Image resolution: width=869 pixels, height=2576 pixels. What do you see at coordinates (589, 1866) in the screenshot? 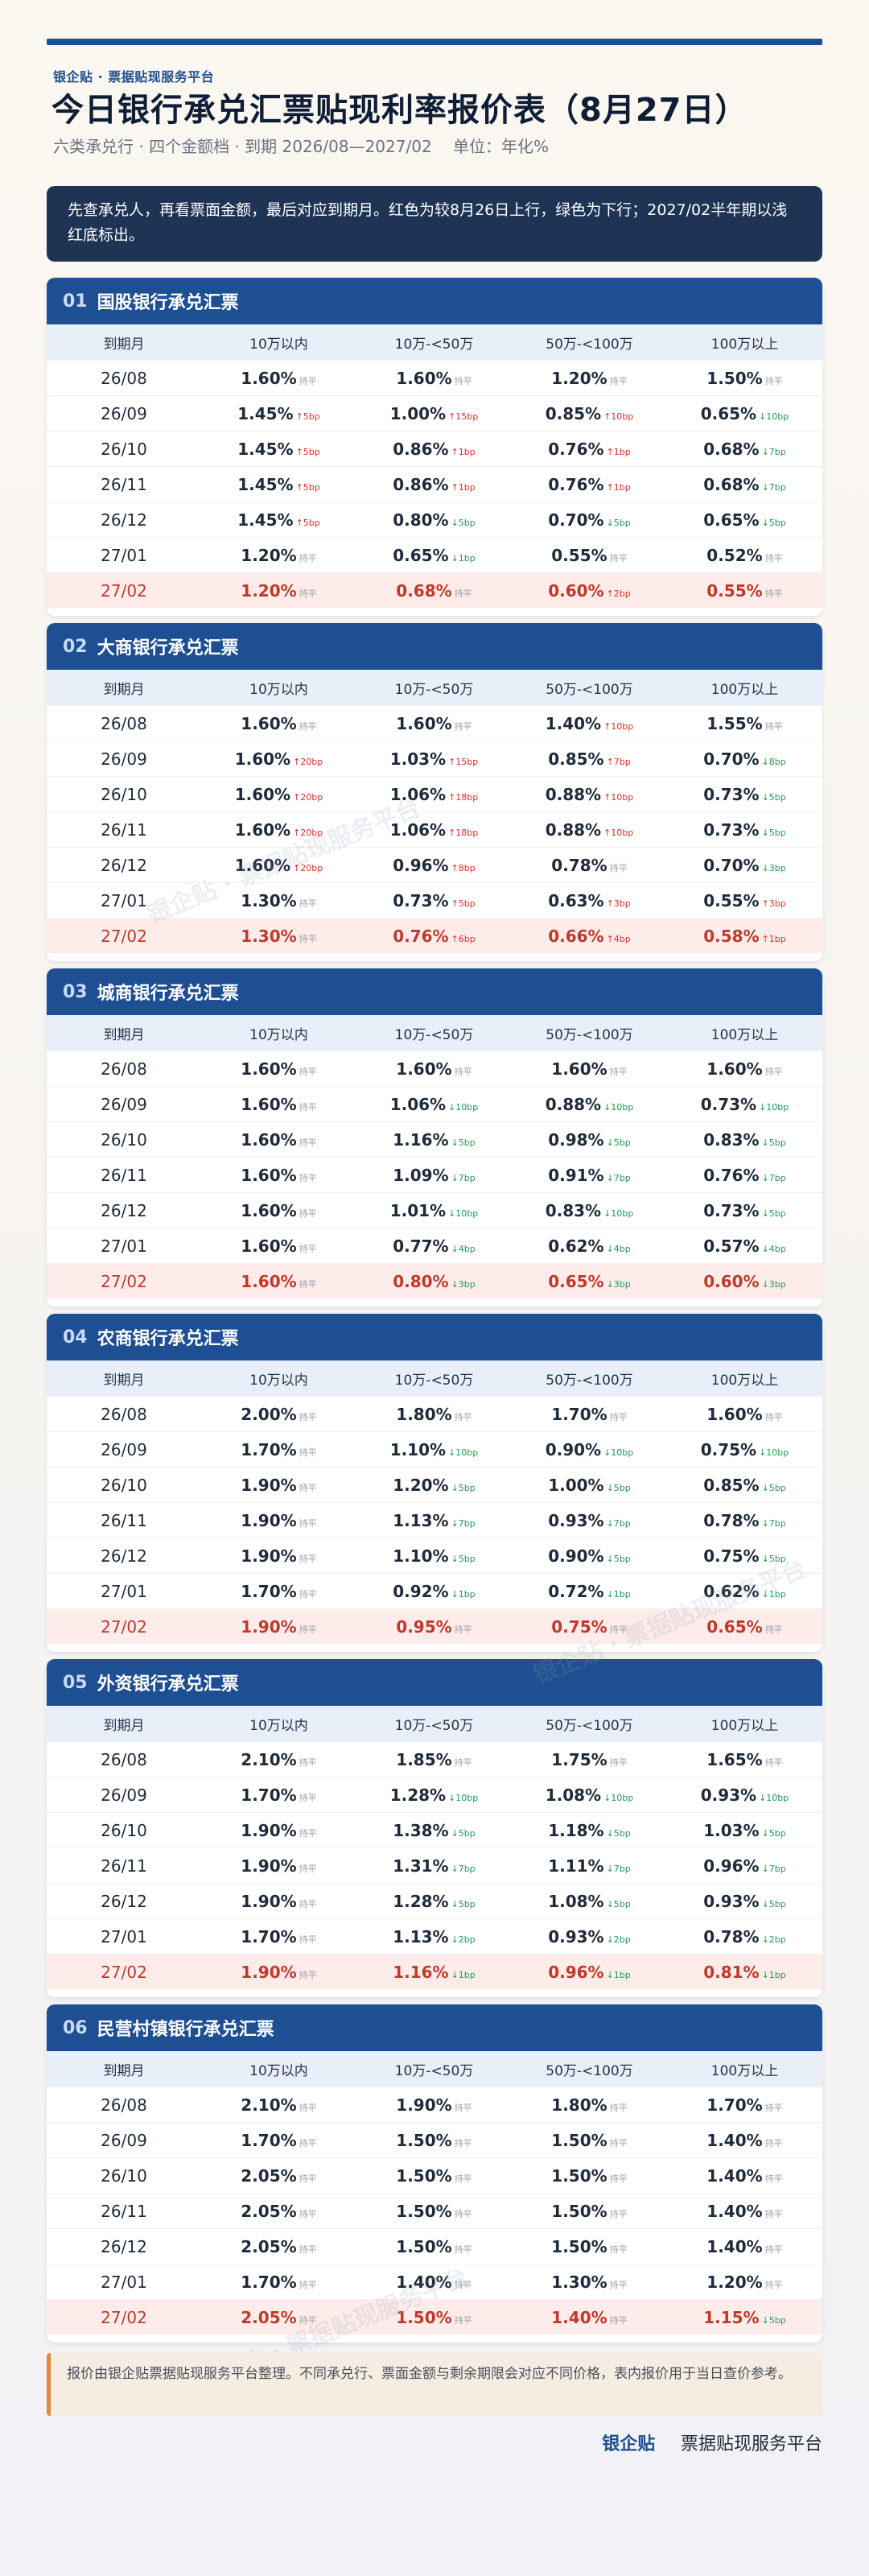
I see `rate-cell: 1.11% ↓7bp` at bounding box center [589, 1866].